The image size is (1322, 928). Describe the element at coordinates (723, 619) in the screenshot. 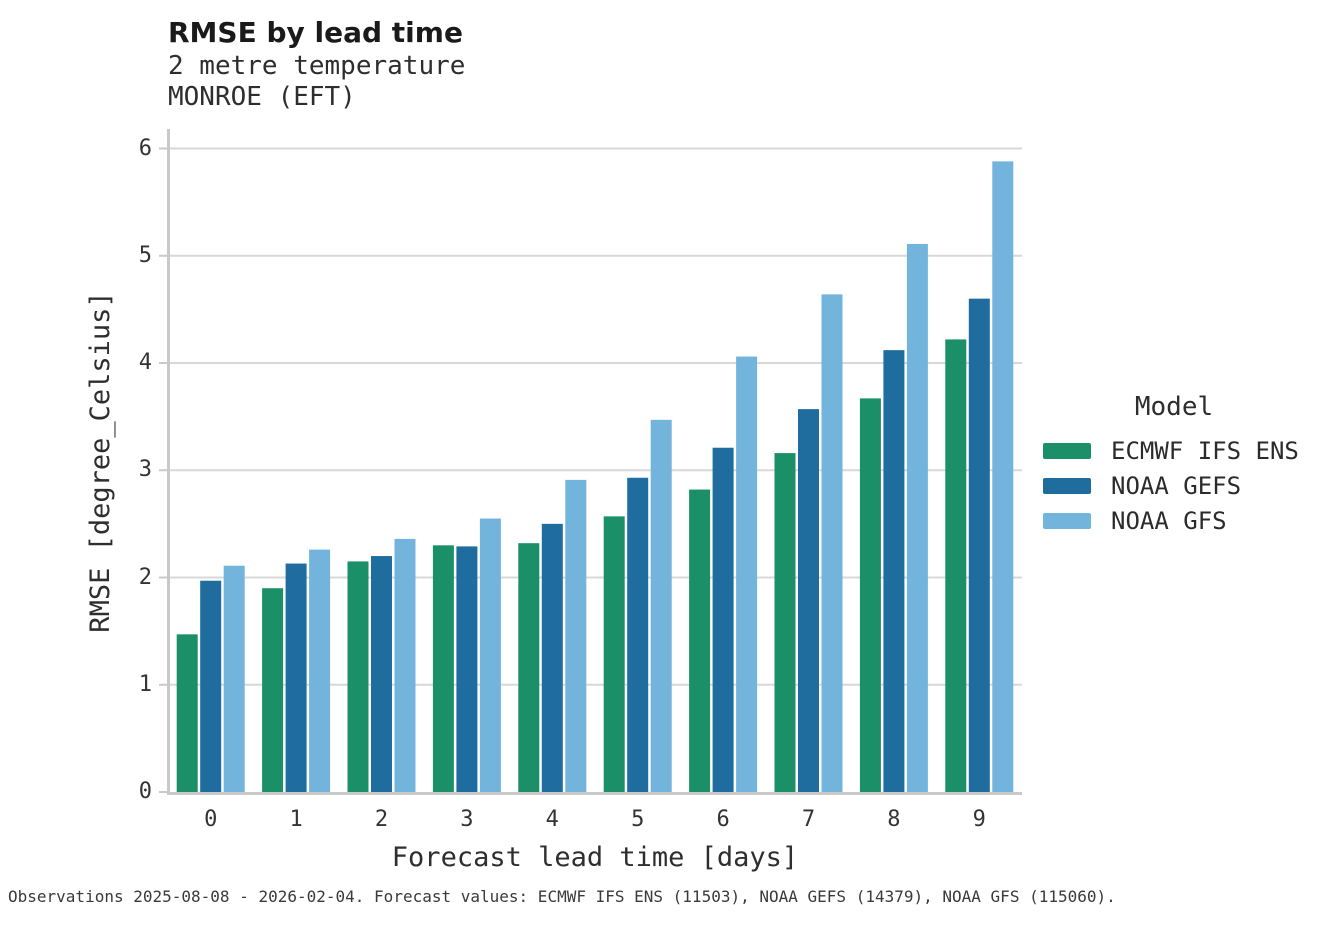

I see `bar-noaa-gefs-day6` at that location.